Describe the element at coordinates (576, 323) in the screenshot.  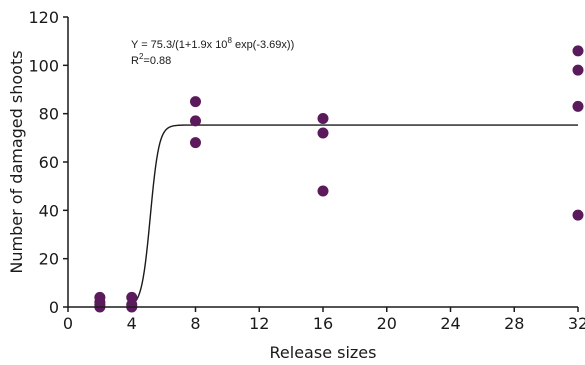
I see `x-tick-label: 32` at that location.